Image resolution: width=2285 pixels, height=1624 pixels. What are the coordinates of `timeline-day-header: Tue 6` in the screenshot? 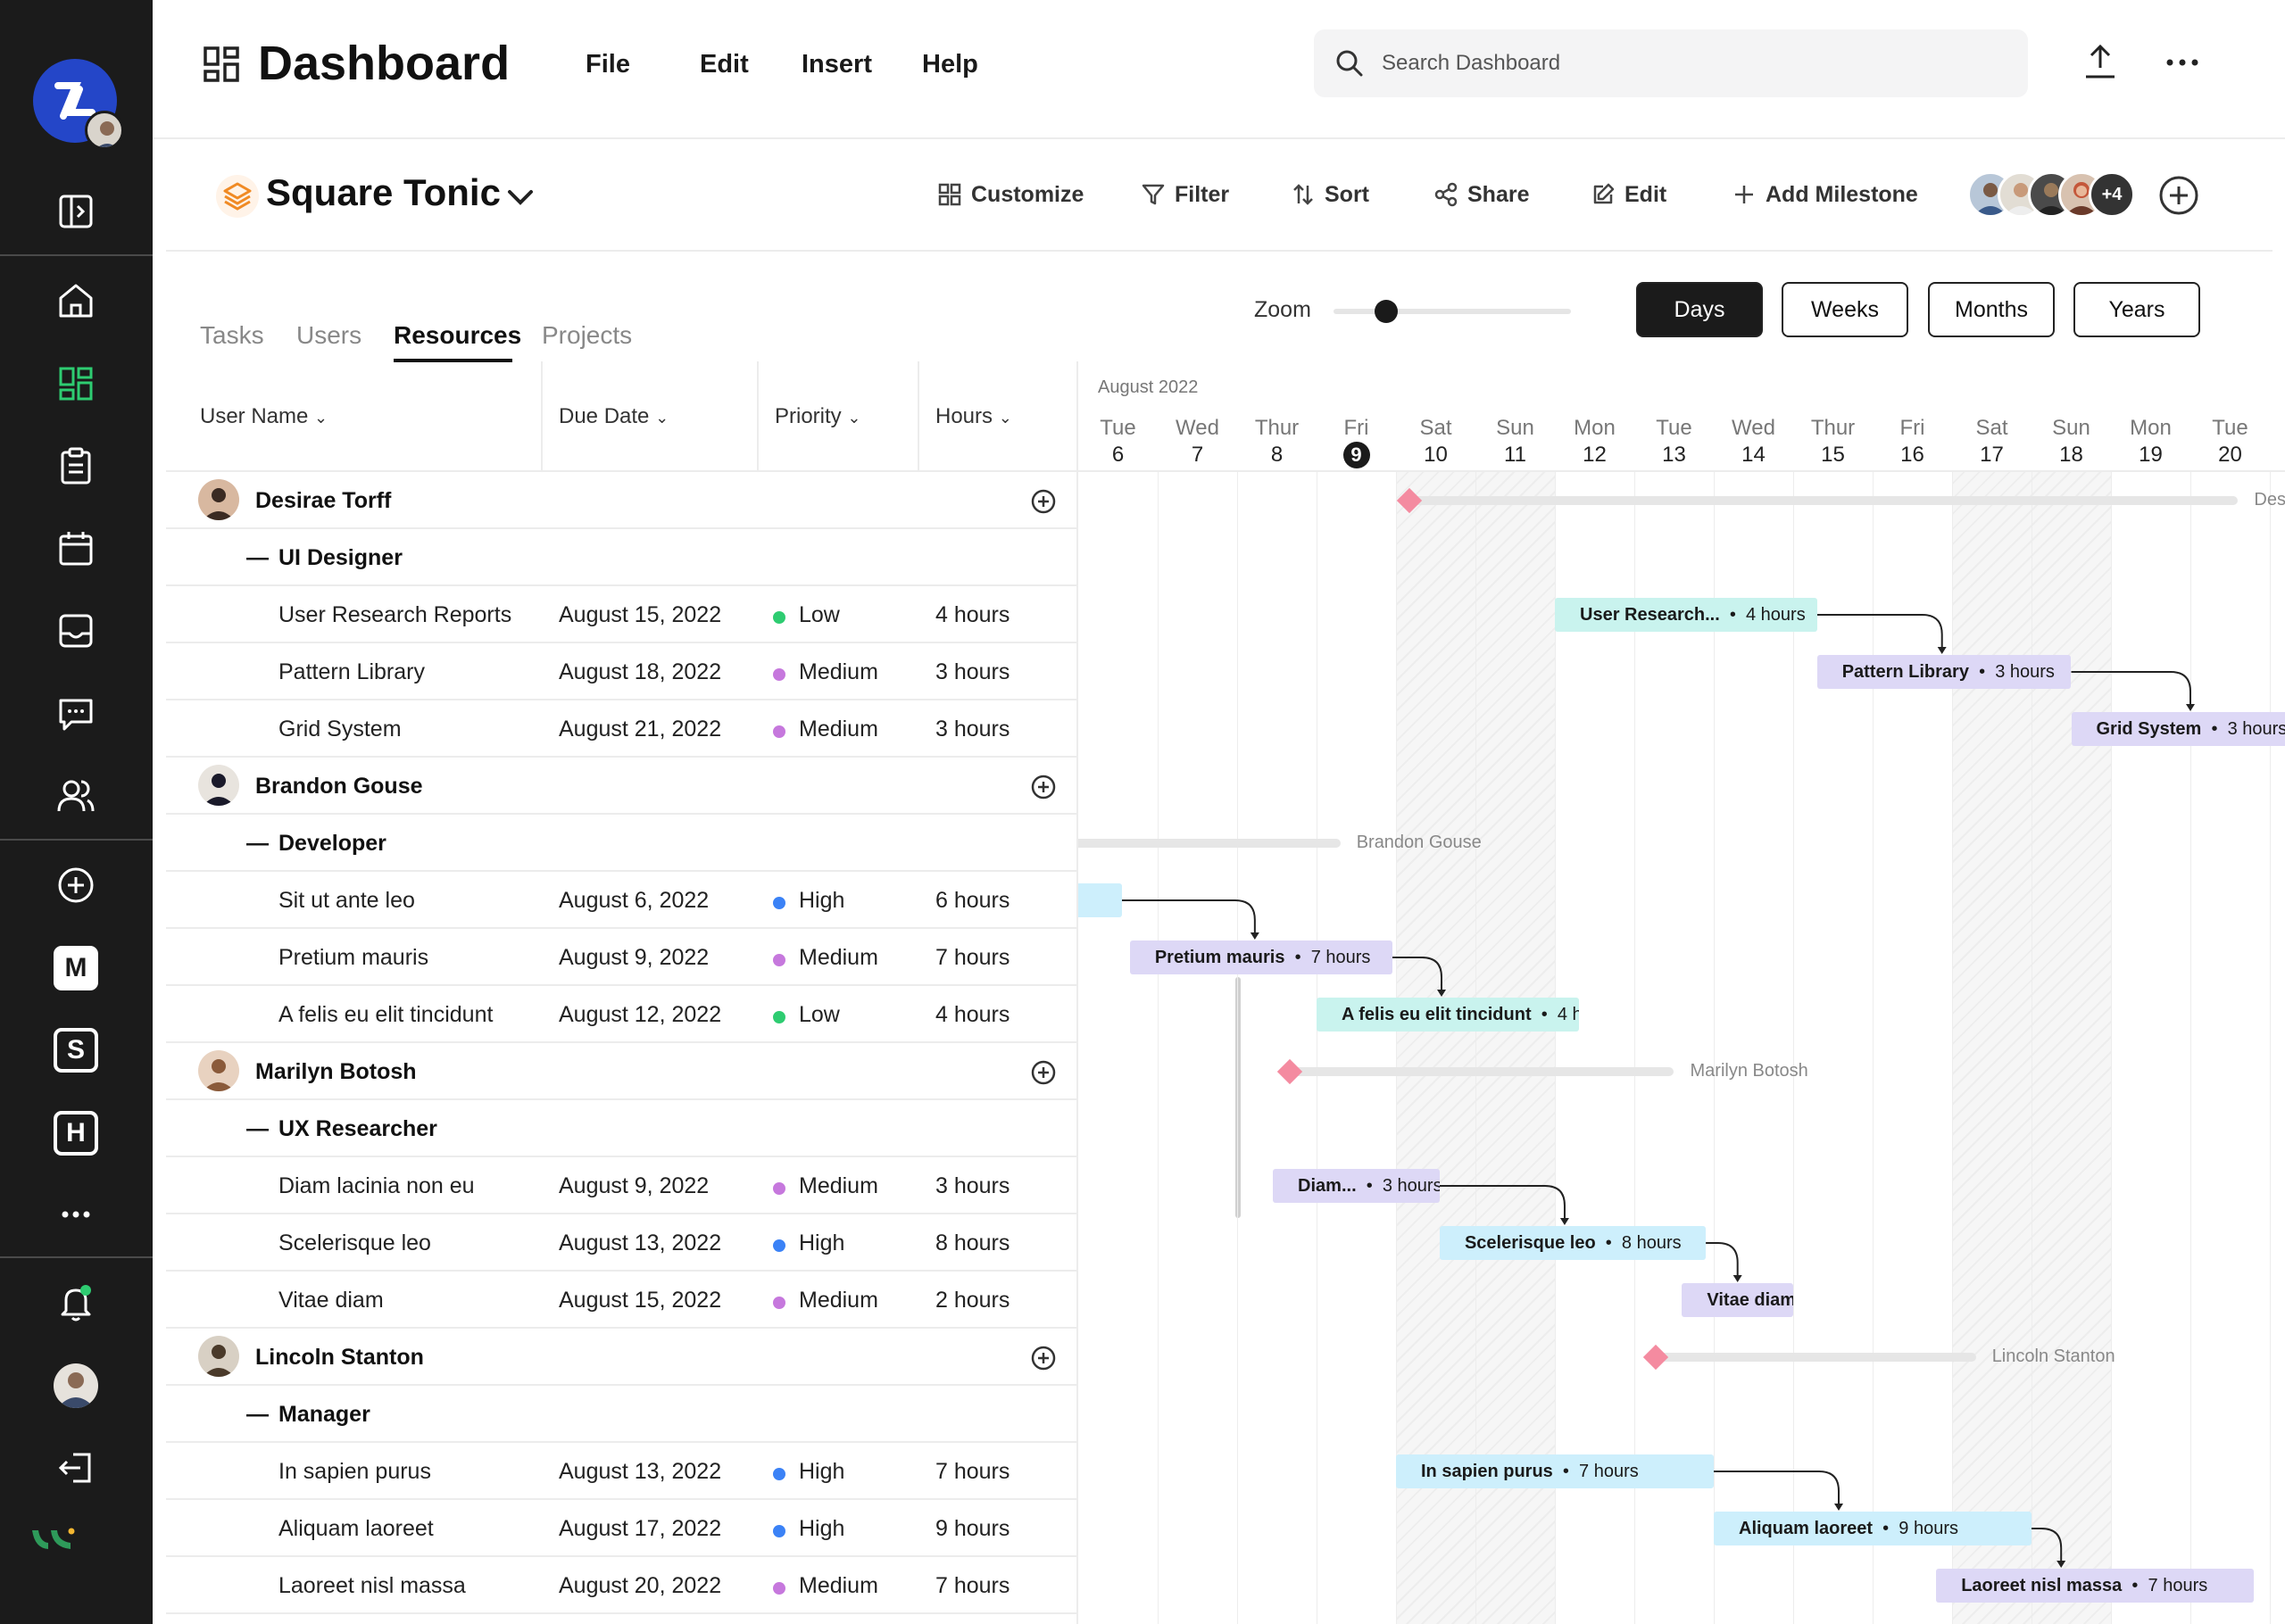 It's located at (1118, 441).